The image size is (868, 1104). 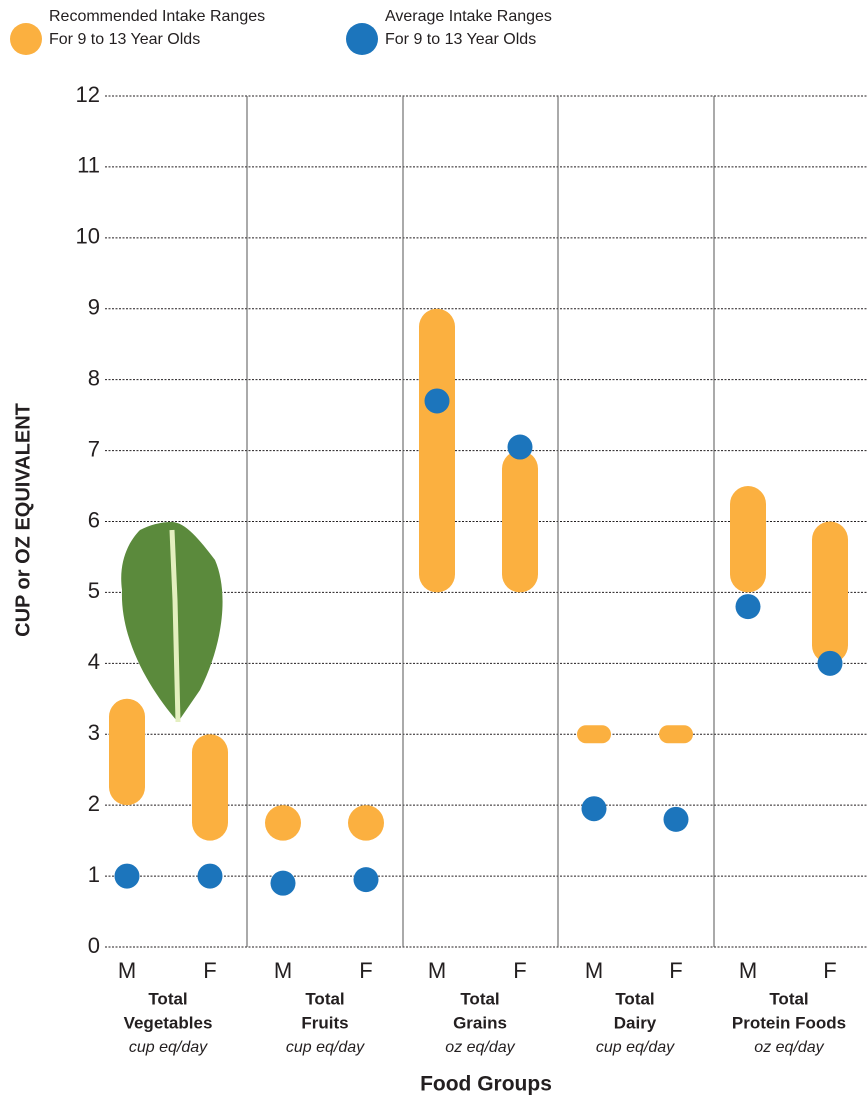 What do you see at coordinates (486, 1084) in the screenshot?
I see `x-axis-label: Food Groups` at bounding box center [486, 1084].